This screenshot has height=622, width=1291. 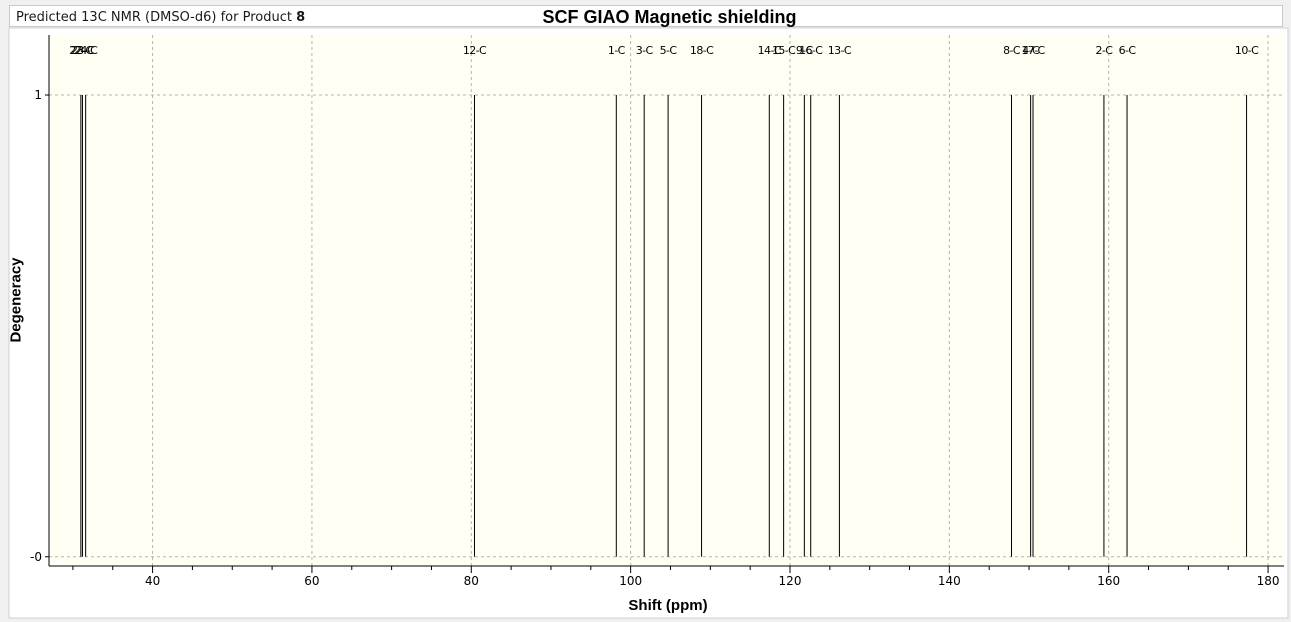 I want to click on x-axis-label: Shift (ppm), so click(x=668, y=605).